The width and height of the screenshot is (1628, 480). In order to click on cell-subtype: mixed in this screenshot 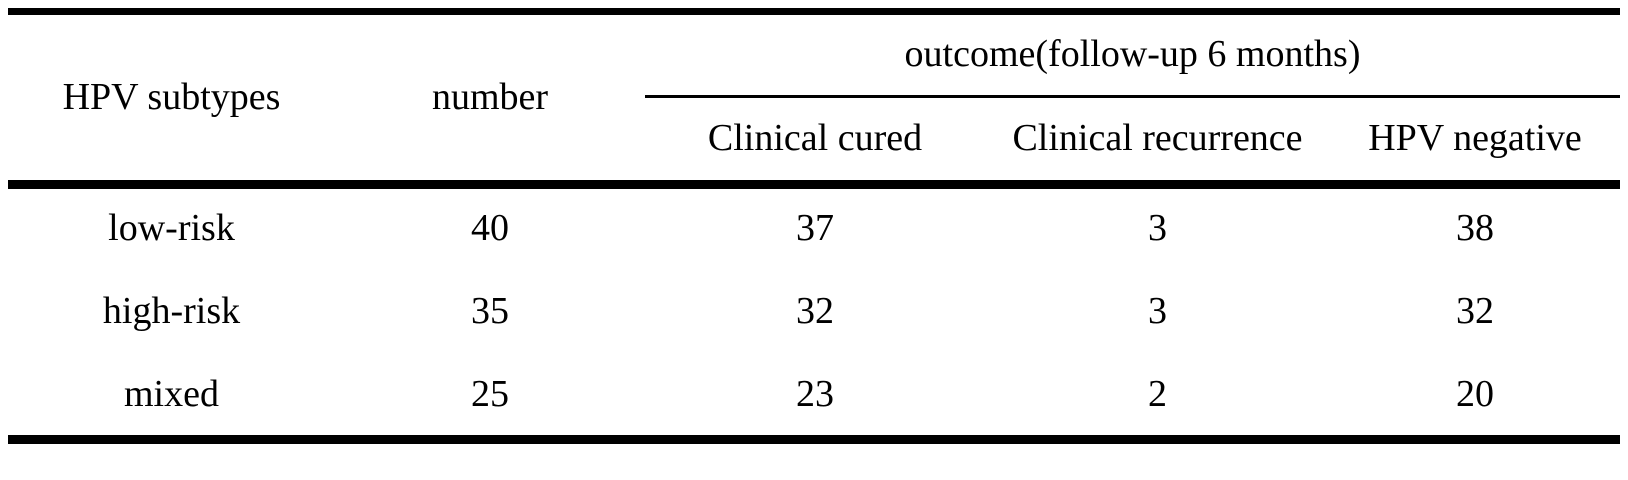, I will do `click(171, 393)`.